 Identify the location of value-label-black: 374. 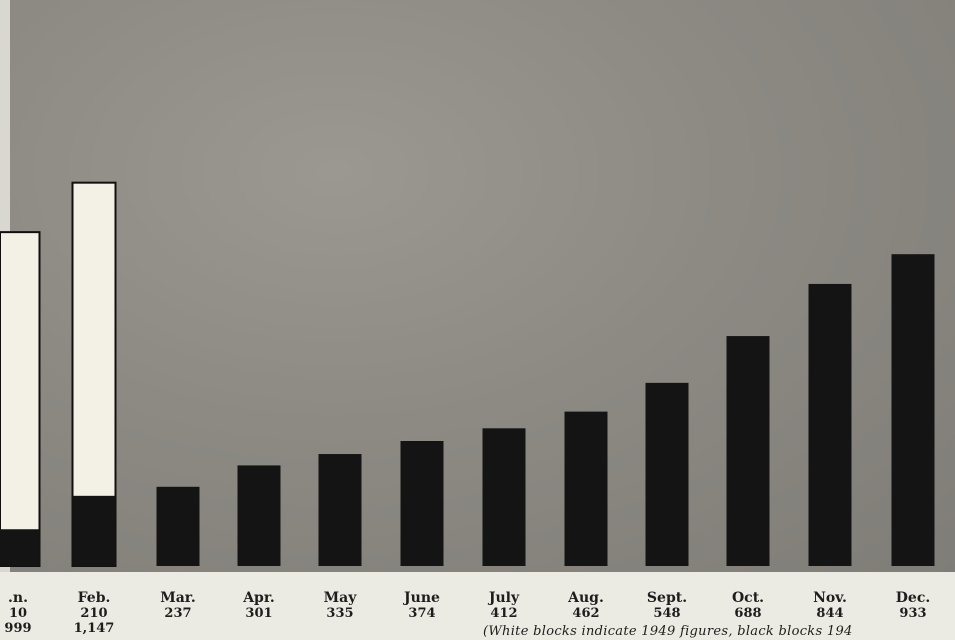
(422, 613).